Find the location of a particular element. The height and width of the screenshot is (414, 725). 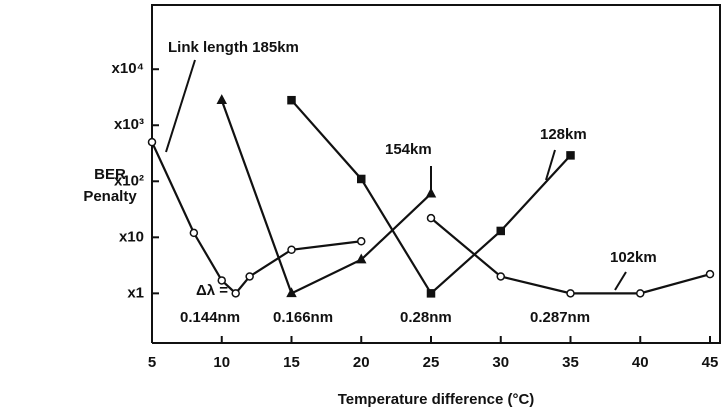

x-tick-label: 15 is located at coordinates (291, 362).